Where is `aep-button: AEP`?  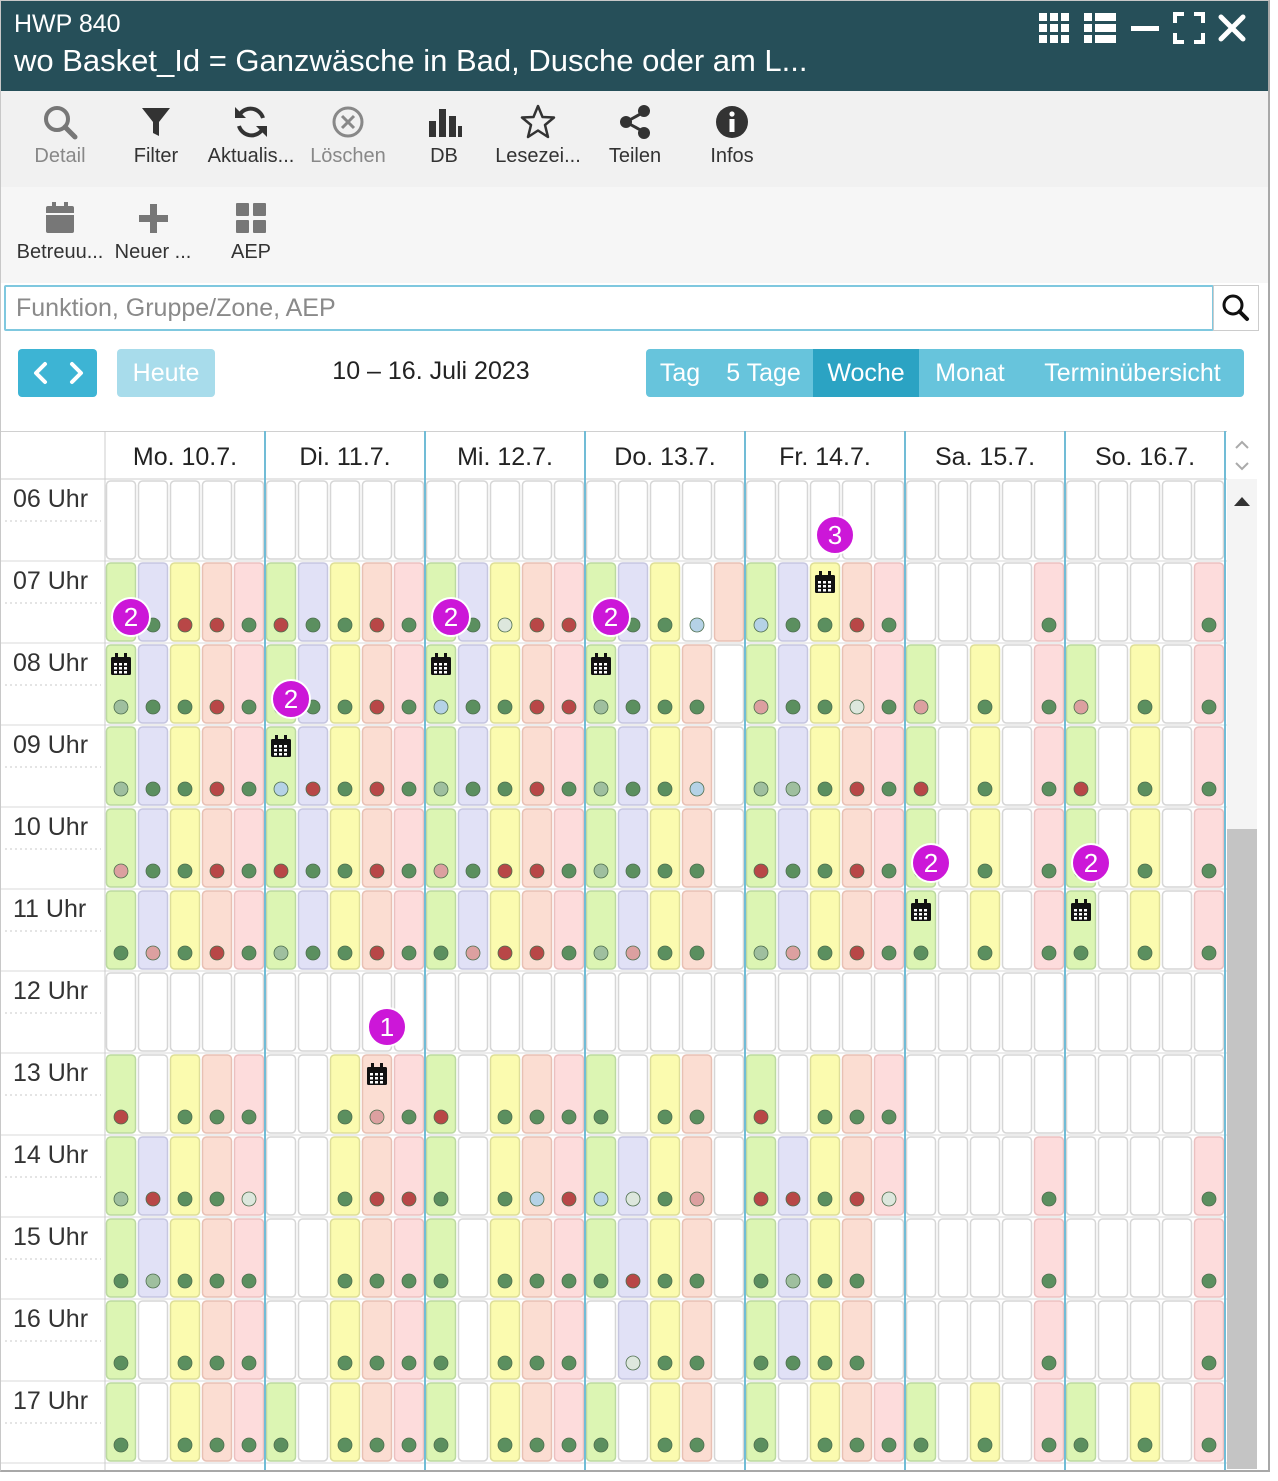
aep-button: AEP is located at coordinates (251, 227).